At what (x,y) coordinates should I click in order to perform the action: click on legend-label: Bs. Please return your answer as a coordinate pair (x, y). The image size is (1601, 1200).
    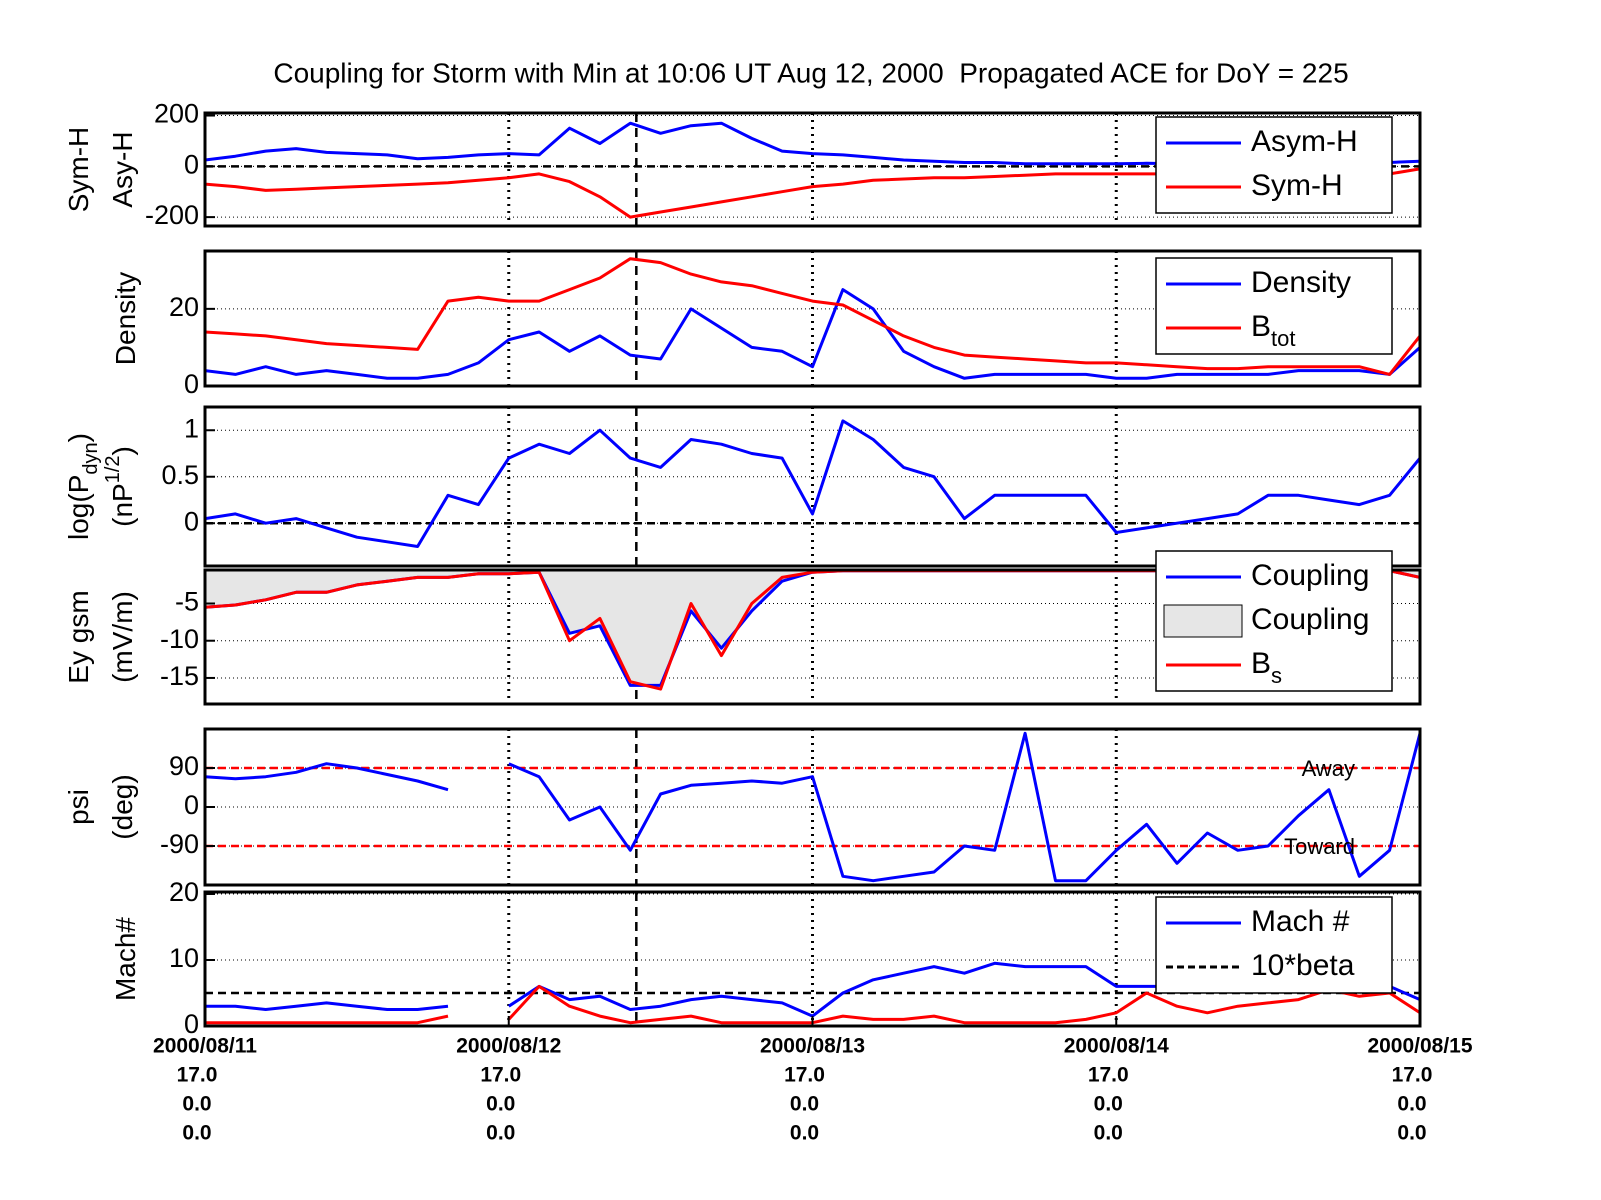
    Looking at the image, I should click on (1266, 667).